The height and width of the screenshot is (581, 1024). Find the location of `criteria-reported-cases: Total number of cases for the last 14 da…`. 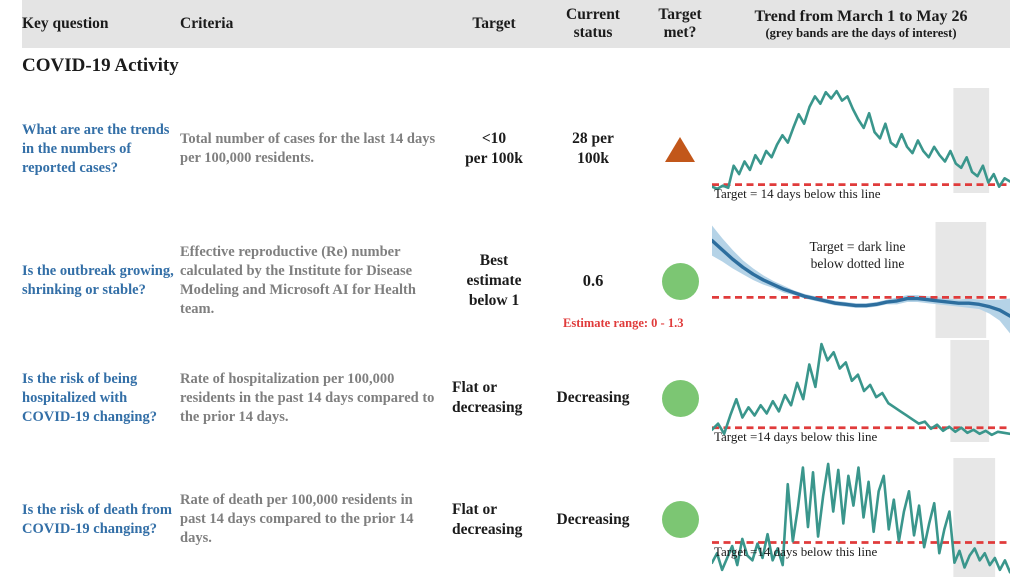

criteria-reported-cases: Total number of cases for the last 14 da… is located at coordinates (308, 148).